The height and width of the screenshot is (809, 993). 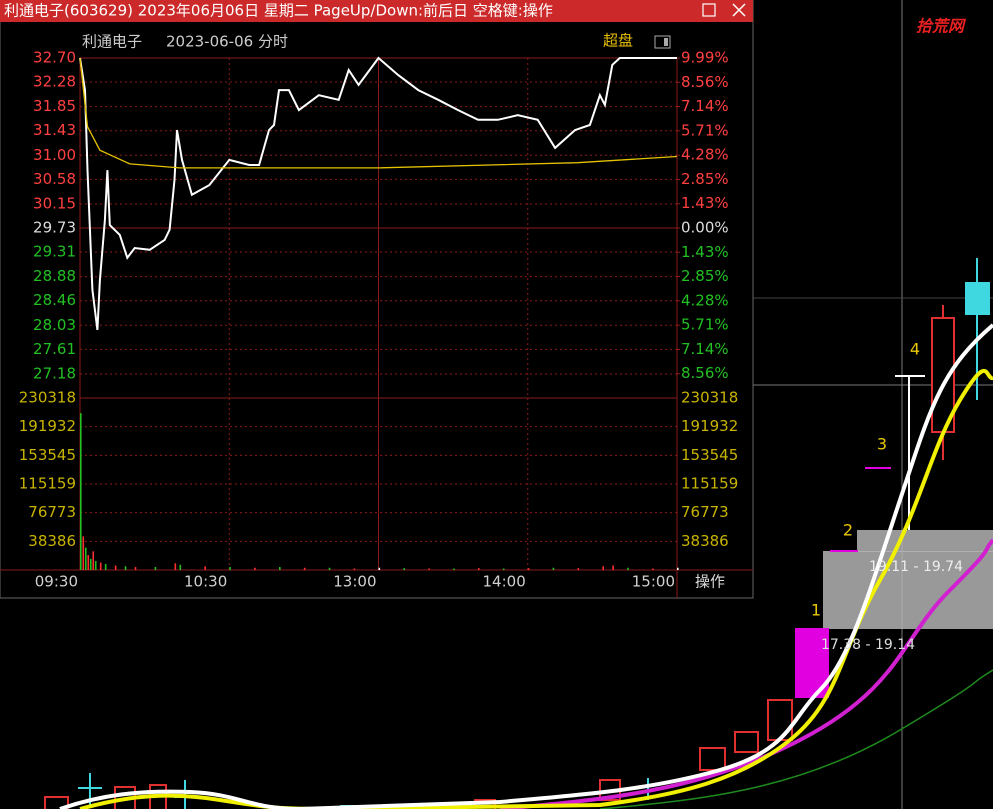 I want to click on y2-tick-label: 1.43%, so click(x=705, y=203).